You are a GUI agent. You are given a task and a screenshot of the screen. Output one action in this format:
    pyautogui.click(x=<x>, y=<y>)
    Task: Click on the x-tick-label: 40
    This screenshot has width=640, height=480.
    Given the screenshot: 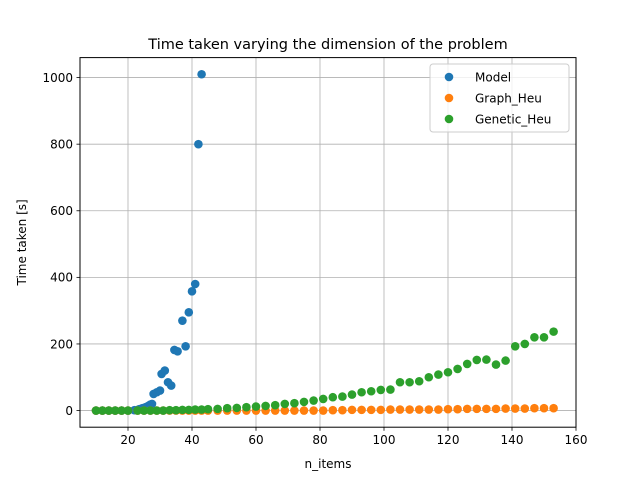 What is the action you would take?
    pyautogui.click(x=191, y=440)
    